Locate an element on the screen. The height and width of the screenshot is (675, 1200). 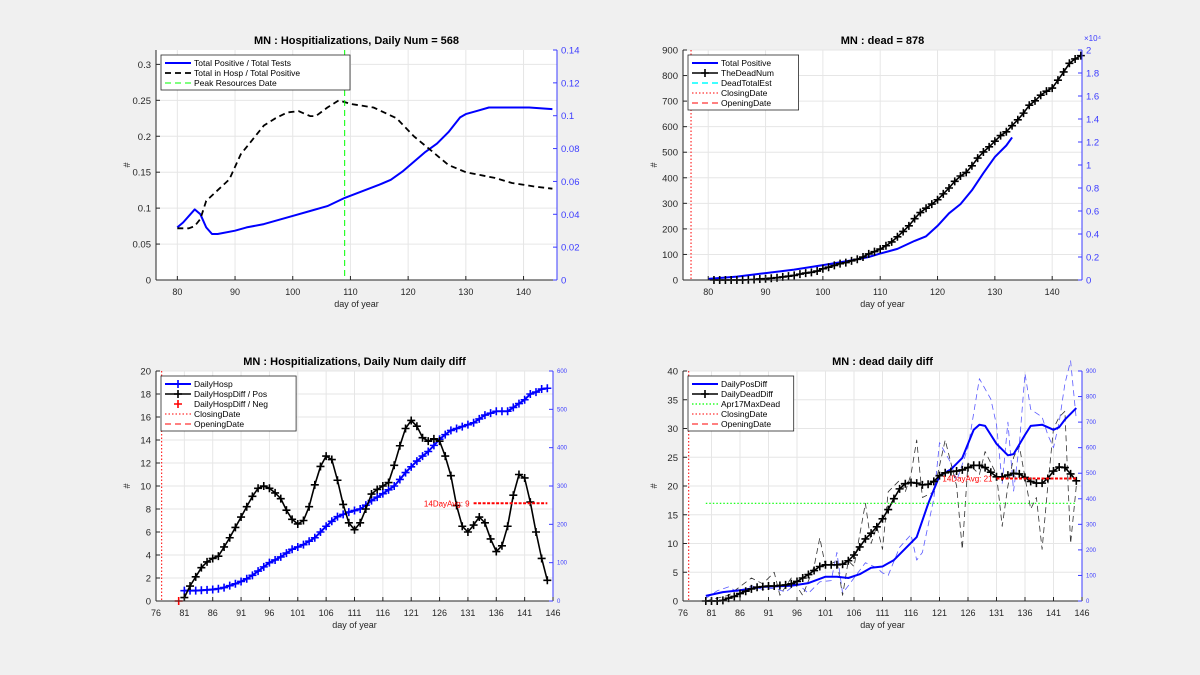
x-tick-label: 136 is located at coordinates (496, 613).